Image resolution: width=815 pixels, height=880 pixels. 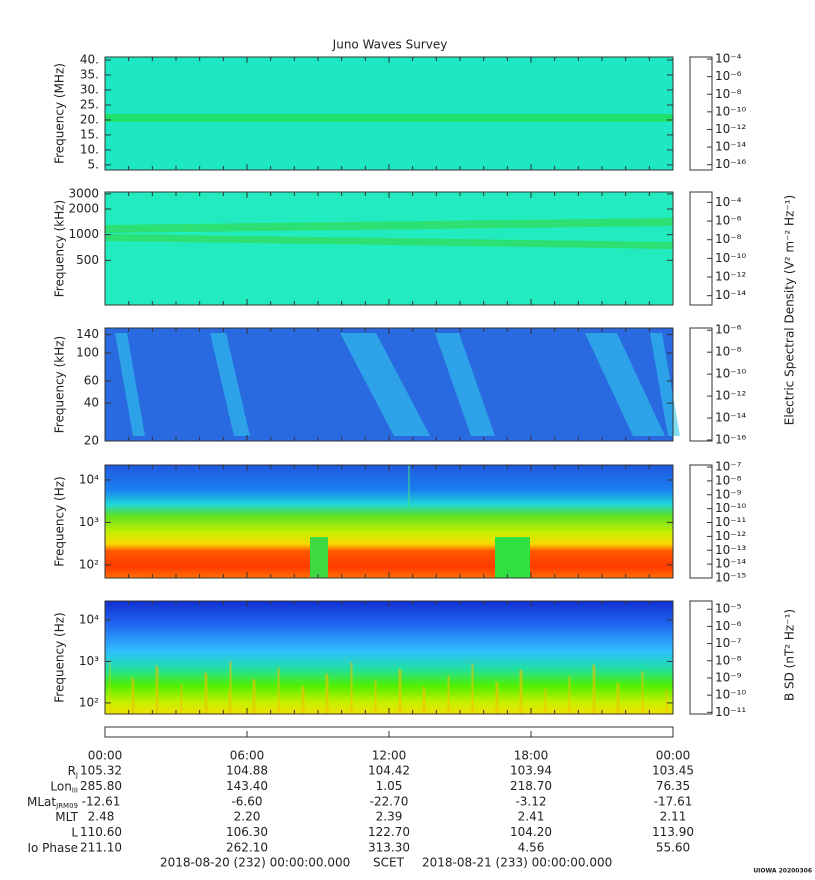 I want to click on row-label: L, so click(x=74, y=832).